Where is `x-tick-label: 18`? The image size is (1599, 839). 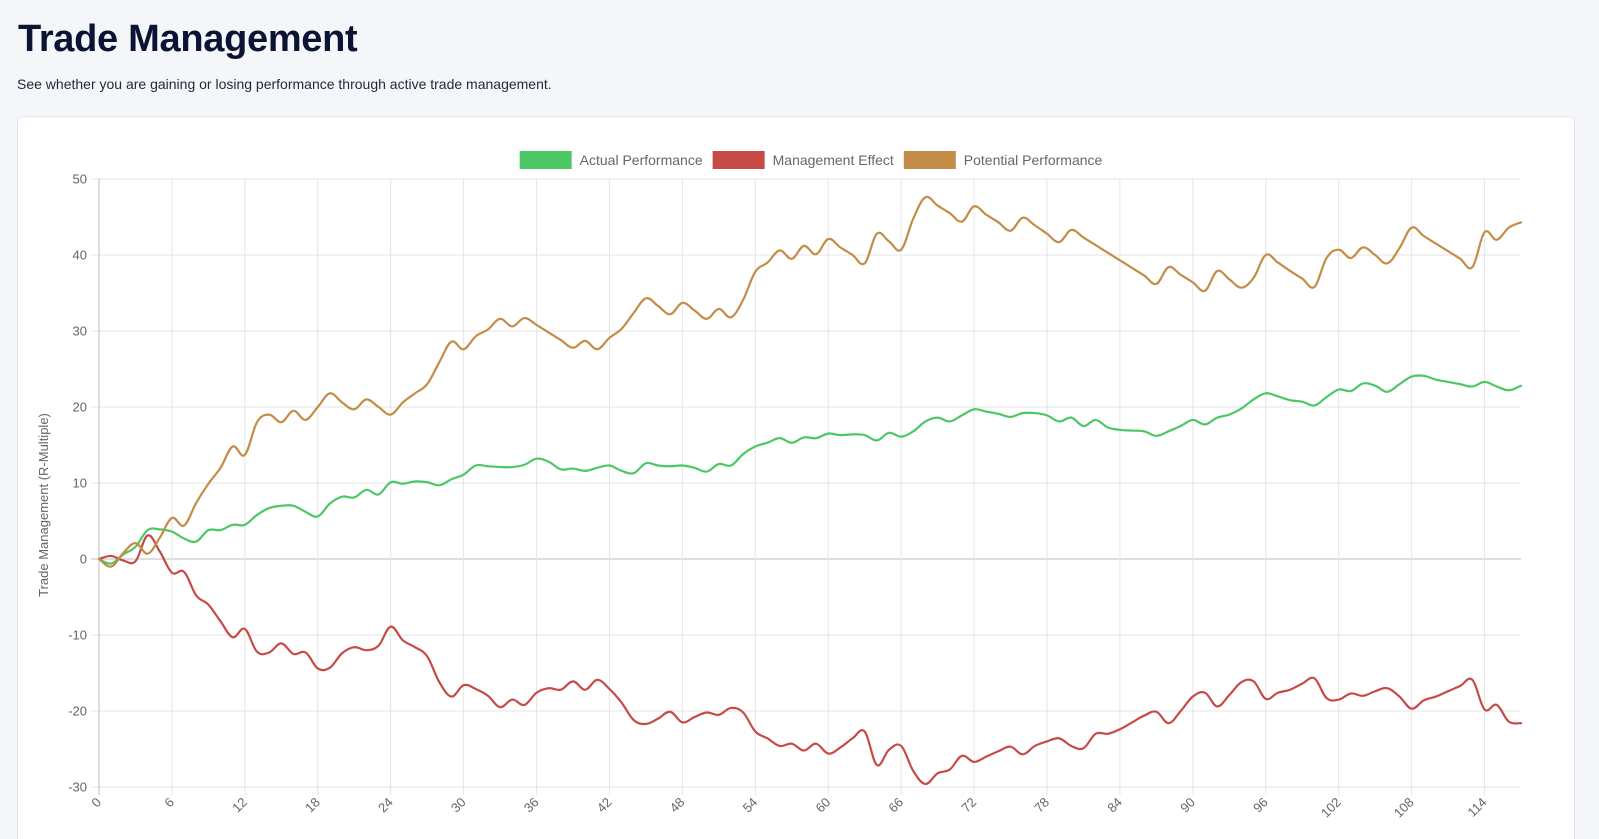
x-tick-label: 18 is located at coordinates (312, 805).